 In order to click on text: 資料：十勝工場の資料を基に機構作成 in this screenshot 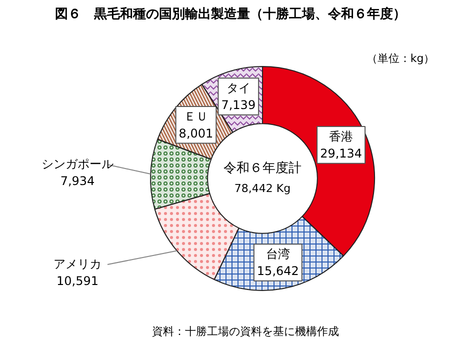, I will do `click(245, 331)`.